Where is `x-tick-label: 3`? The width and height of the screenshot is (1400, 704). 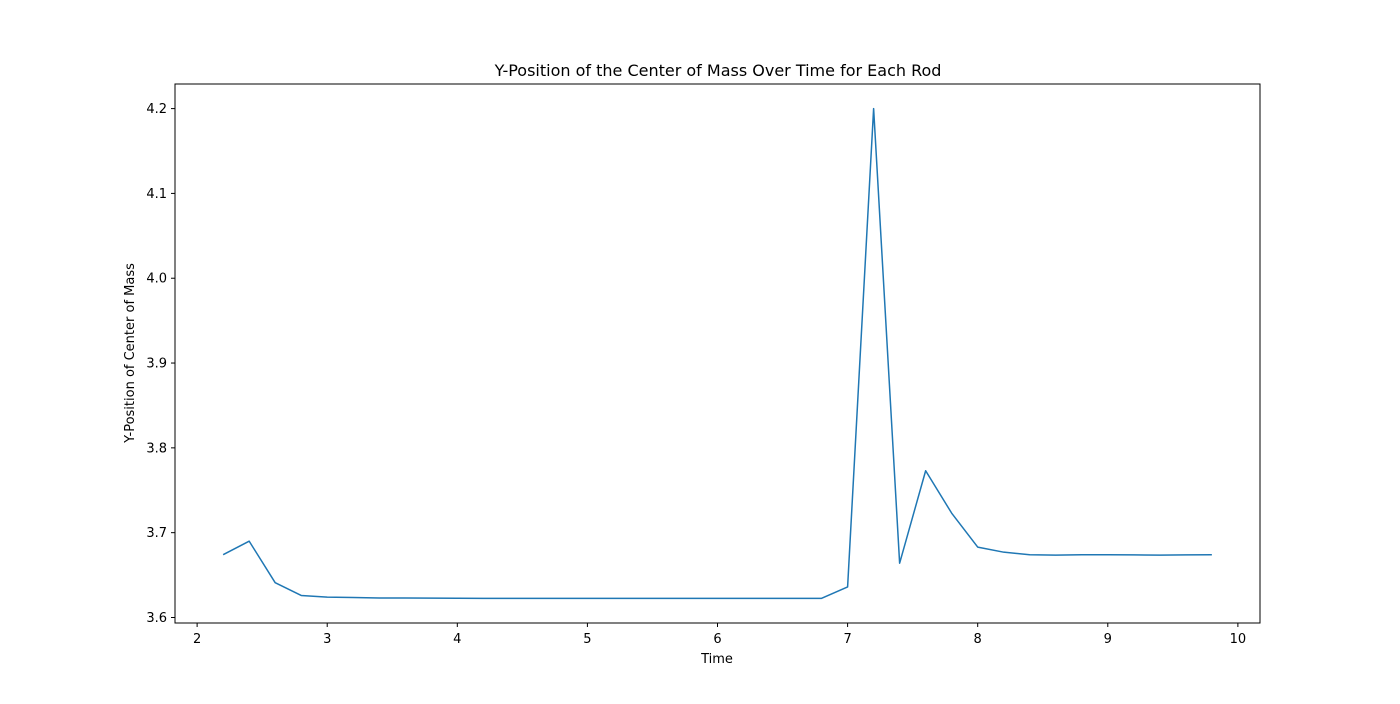 x-tick-label: 3 is located at coordinates (327, 639).